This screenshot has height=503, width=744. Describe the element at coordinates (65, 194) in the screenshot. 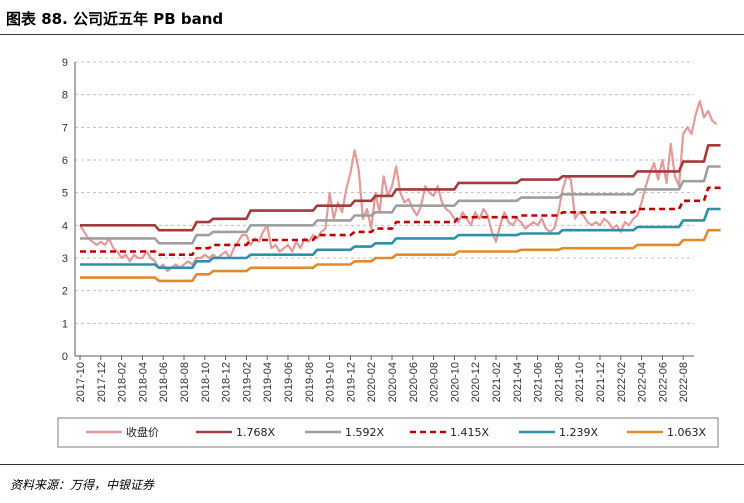

I see `y-tick-label: 5` at that location.